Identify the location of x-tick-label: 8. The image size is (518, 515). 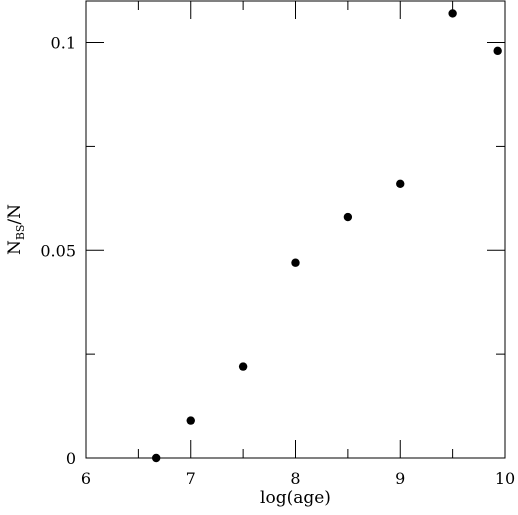
(295, 478).